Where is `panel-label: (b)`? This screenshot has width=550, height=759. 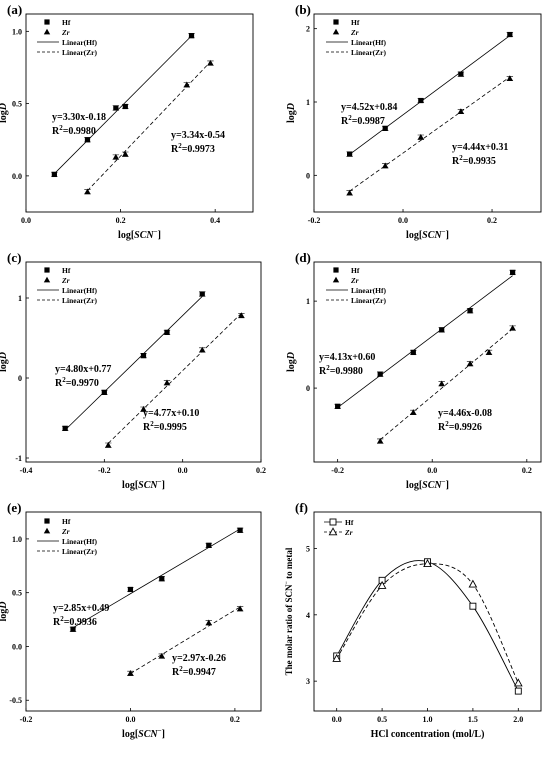
panel-label: (b) is located at coordinates (303, 9).